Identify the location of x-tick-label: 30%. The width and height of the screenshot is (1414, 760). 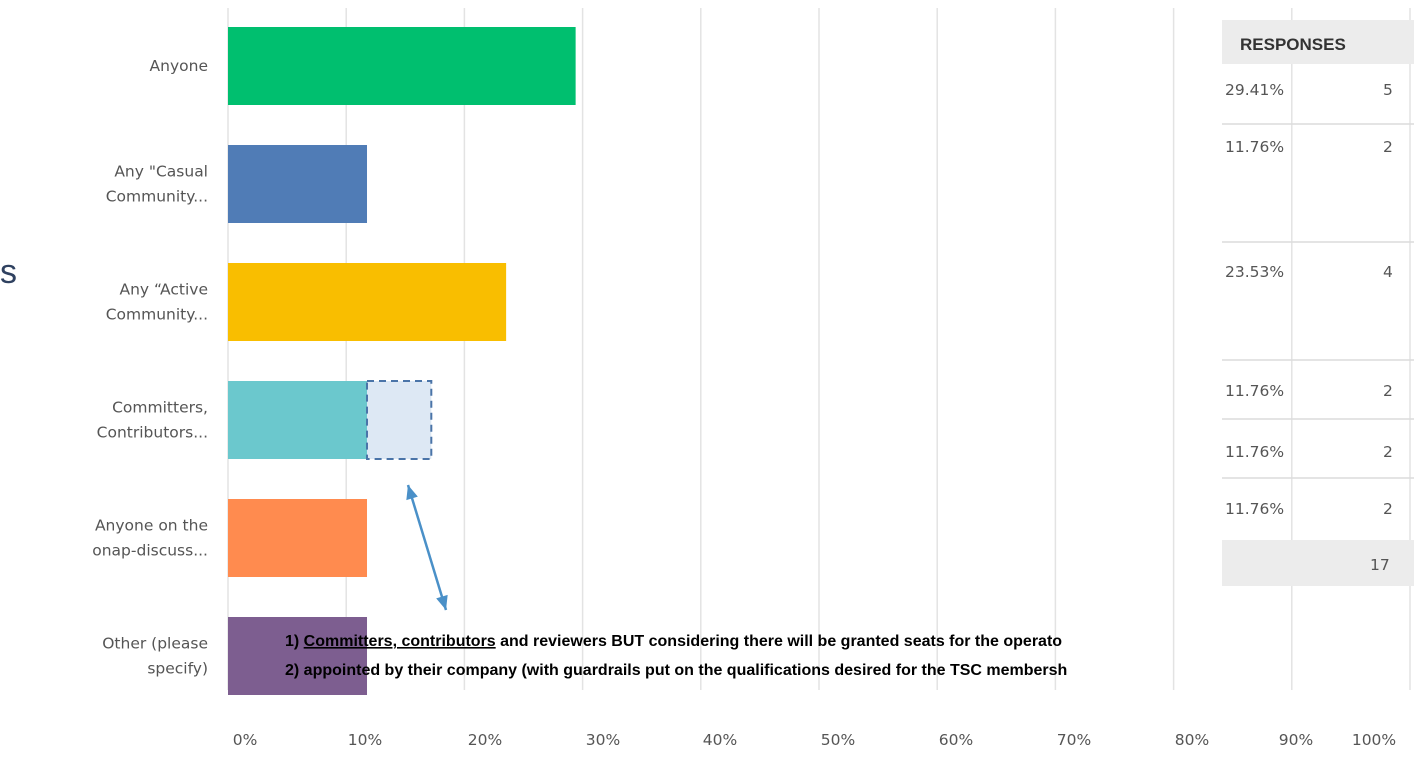
(603, 740).